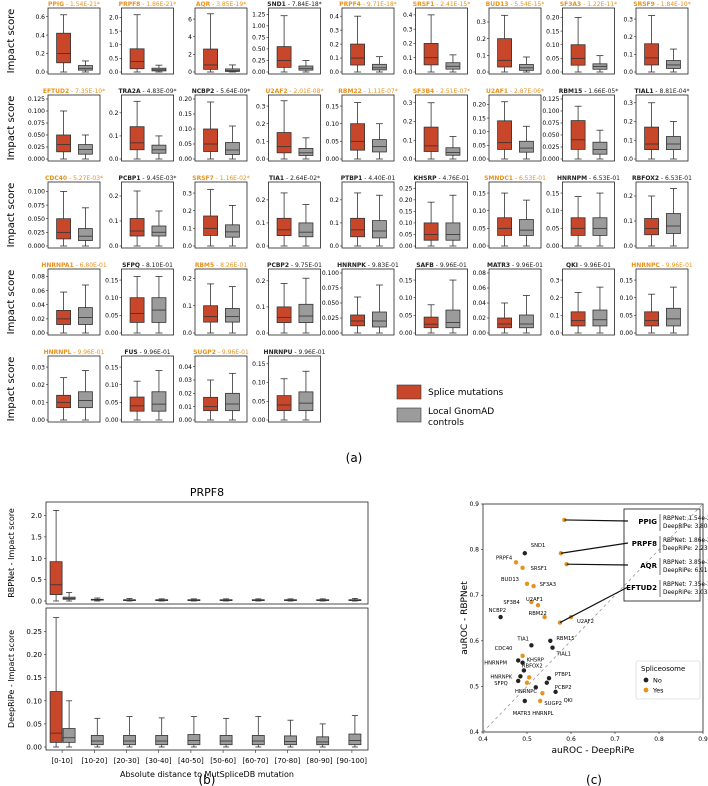 This screenshot has width=708, height=786. I want to click on y-tick-label: 0.25, so click(406, 189).